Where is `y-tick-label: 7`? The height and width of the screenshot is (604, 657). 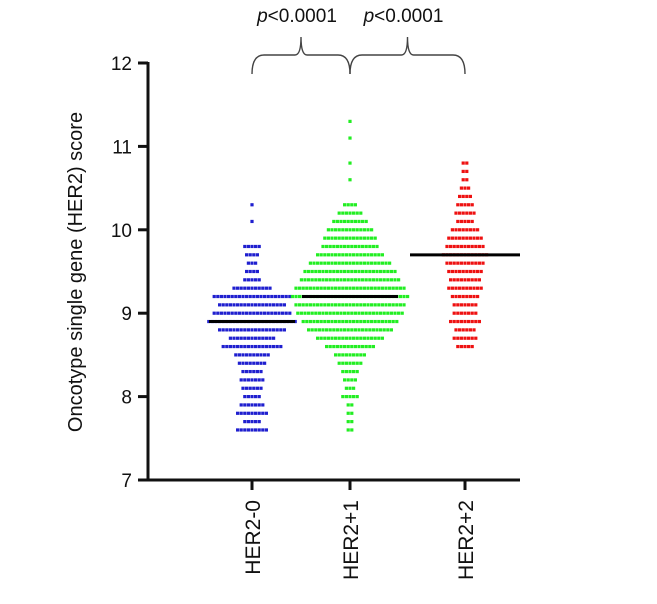 y-tick-label: 7 is located at coordinates (126, 481).